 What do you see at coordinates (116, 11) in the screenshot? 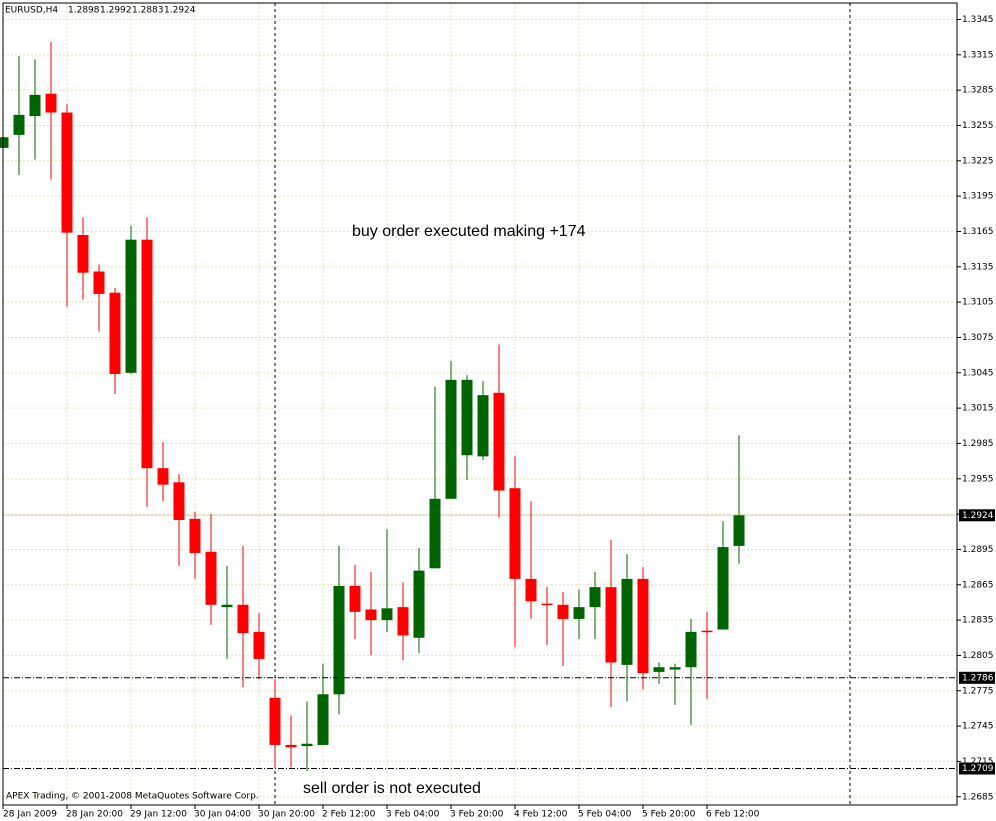
I see `header-high: 1.2992` at bounding box center [116, 11].